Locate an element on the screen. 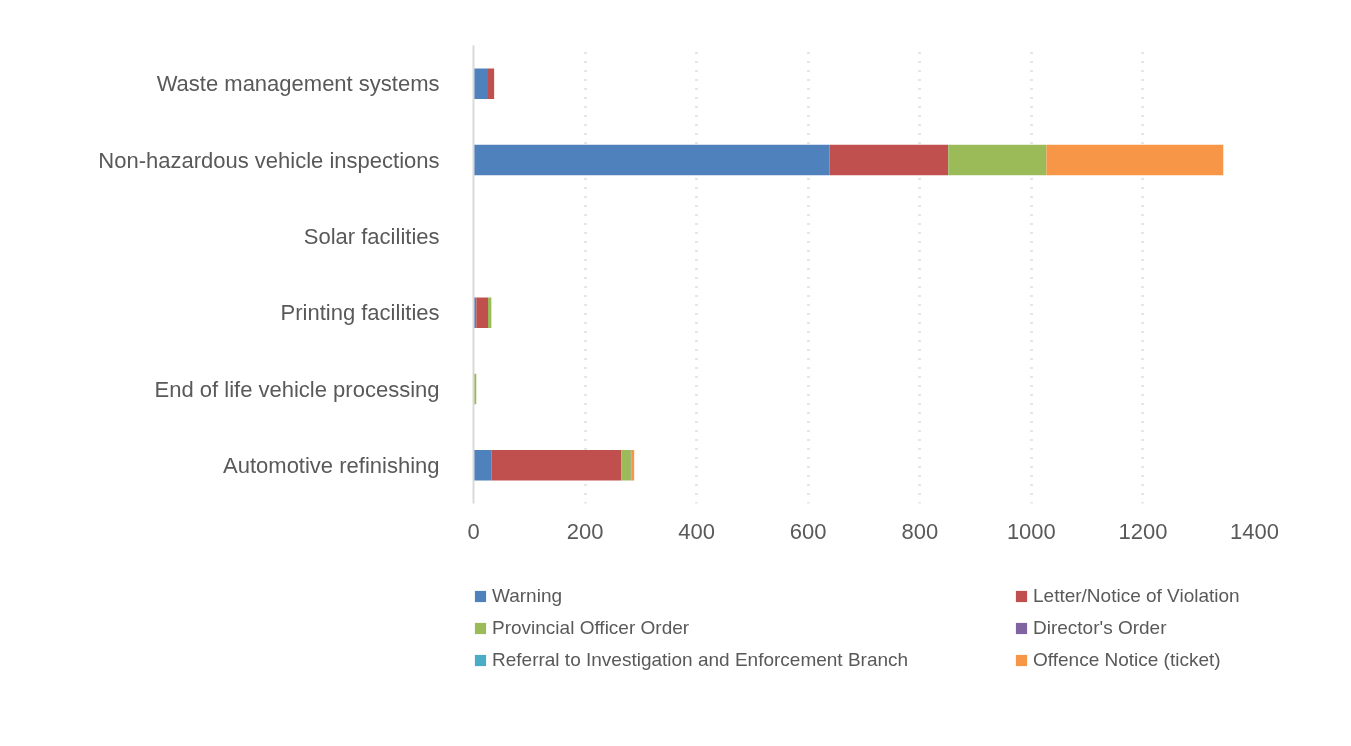 This screenshot has height=746, width=1351. x-tick-label: 1000 is located at coordinates (1031, 531).